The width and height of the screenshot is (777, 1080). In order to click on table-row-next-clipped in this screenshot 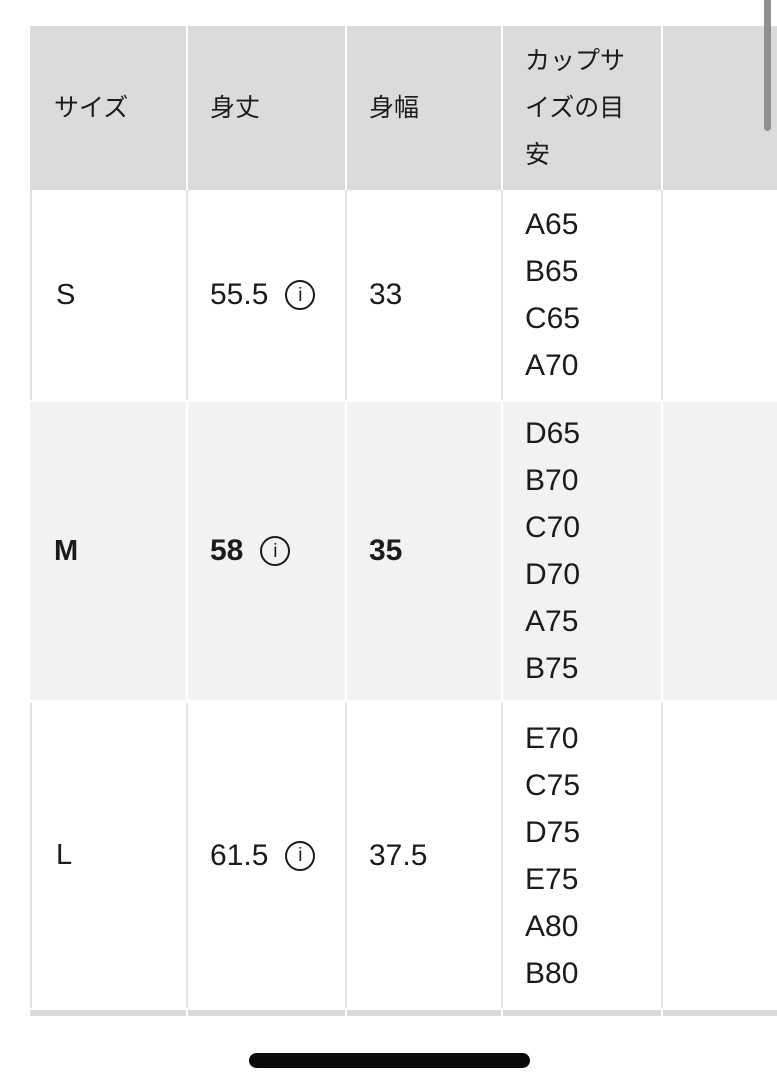, I will do `click(403, 1013)`.